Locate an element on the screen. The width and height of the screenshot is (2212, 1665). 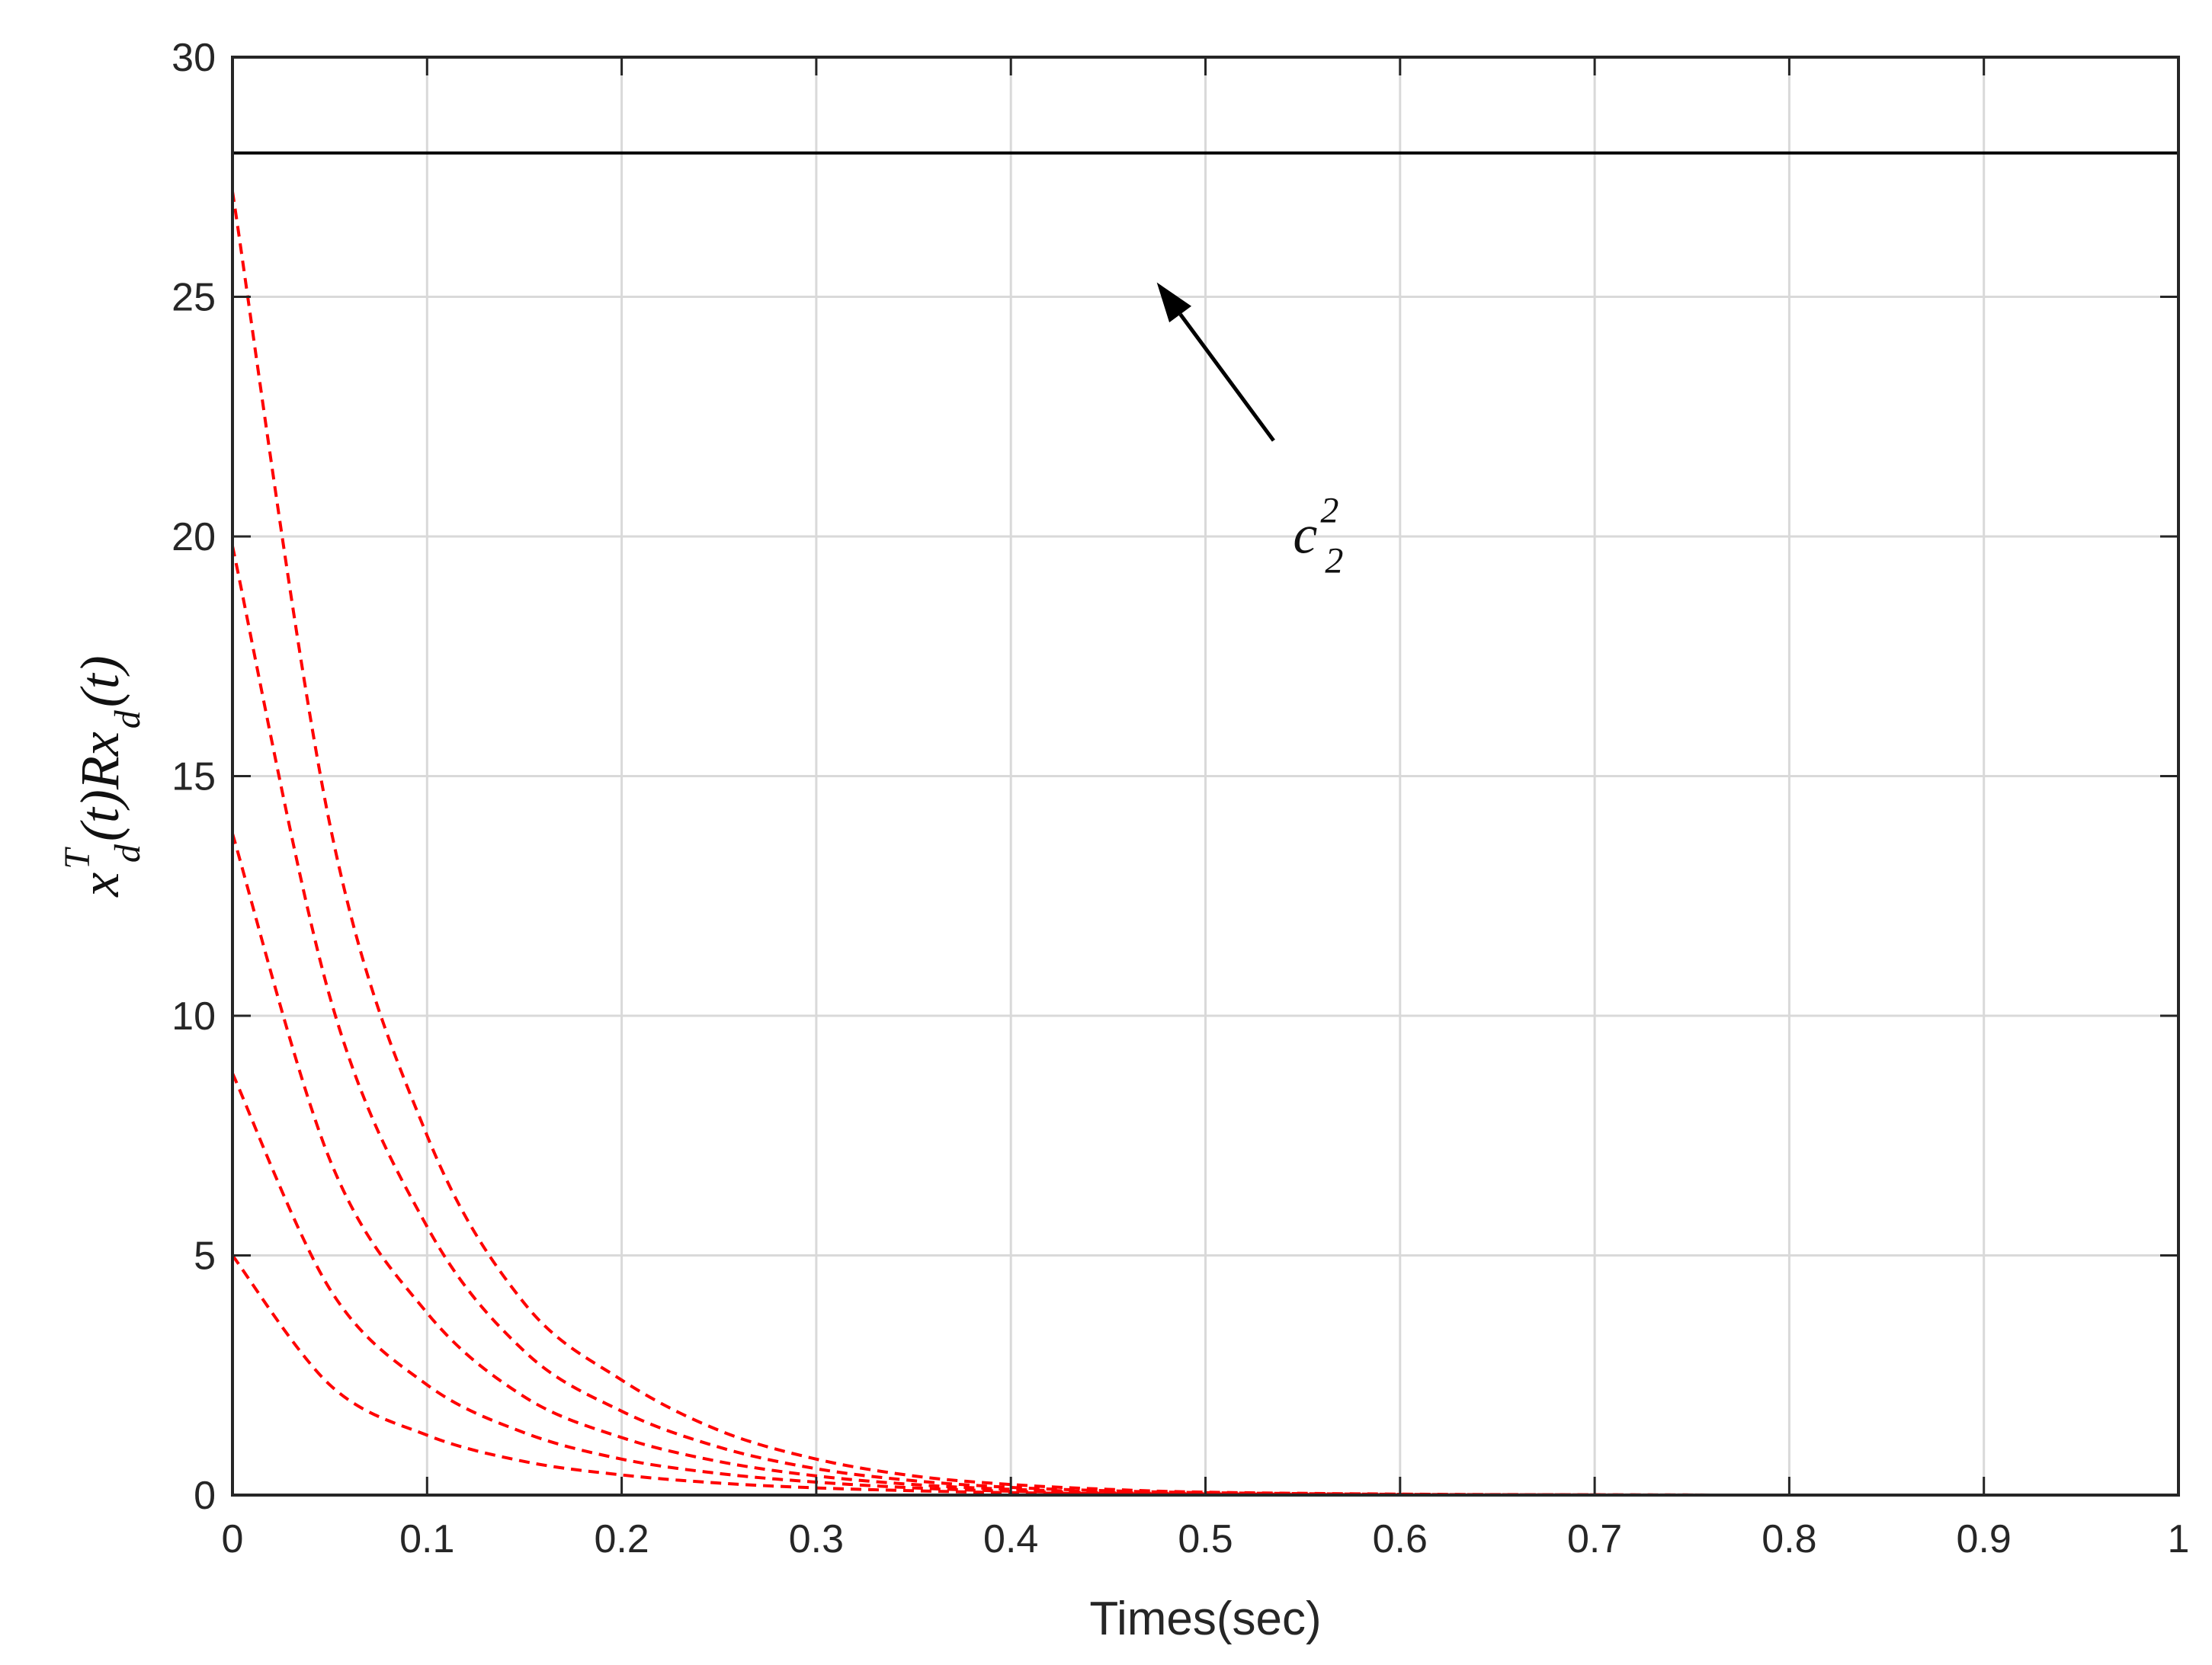
annotation-arrow-head is located at coordinates (1174, 302).